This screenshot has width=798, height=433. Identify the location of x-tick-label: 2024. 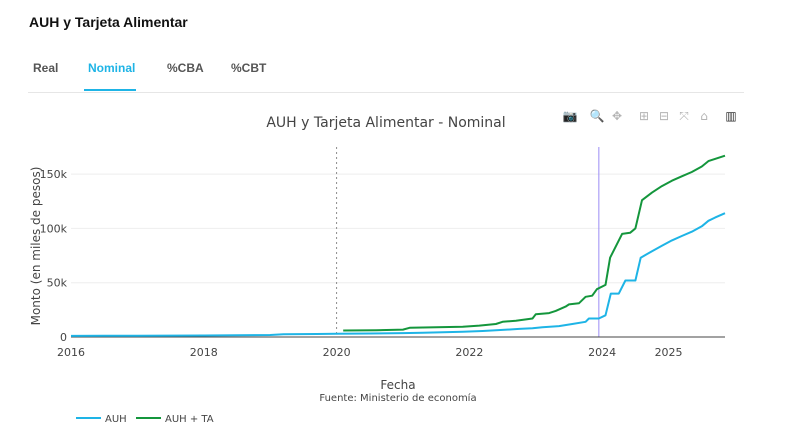
(602, 352).